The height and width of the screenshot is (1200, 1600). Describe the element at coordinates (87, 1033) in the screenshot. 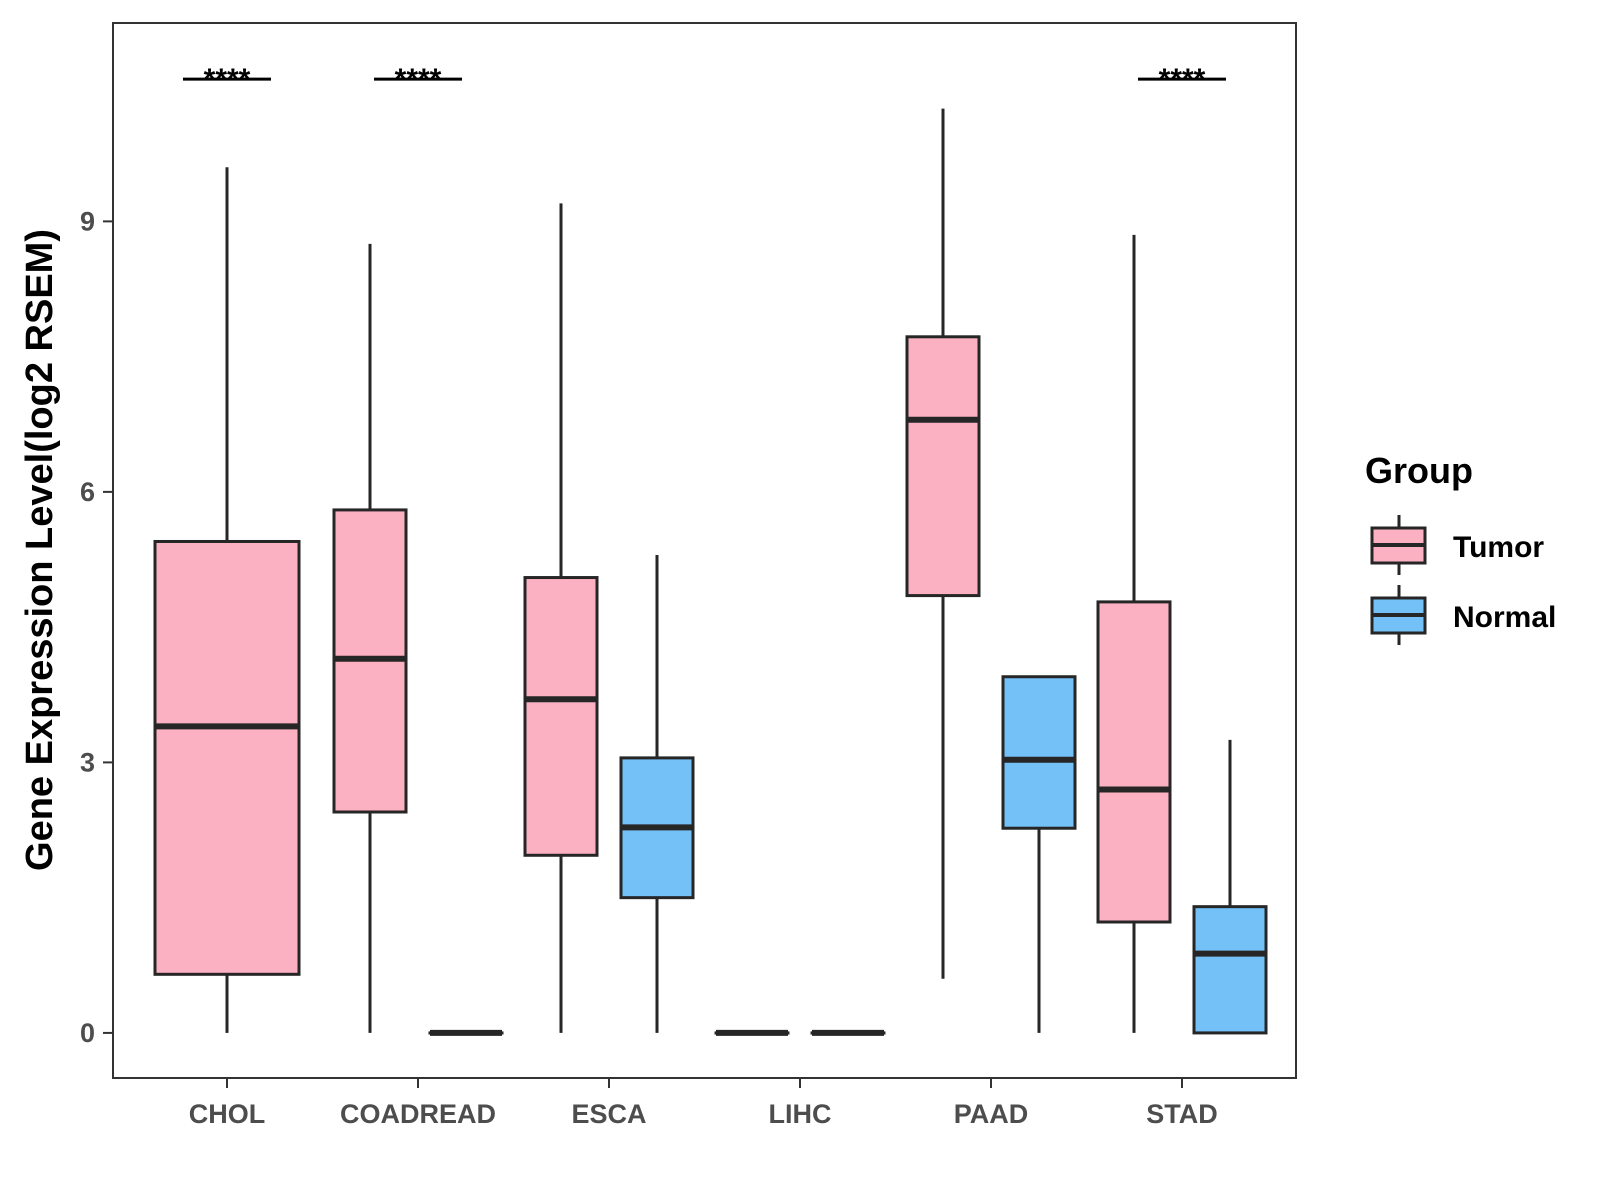

I see `y-tick-label-0: 0` at that location.